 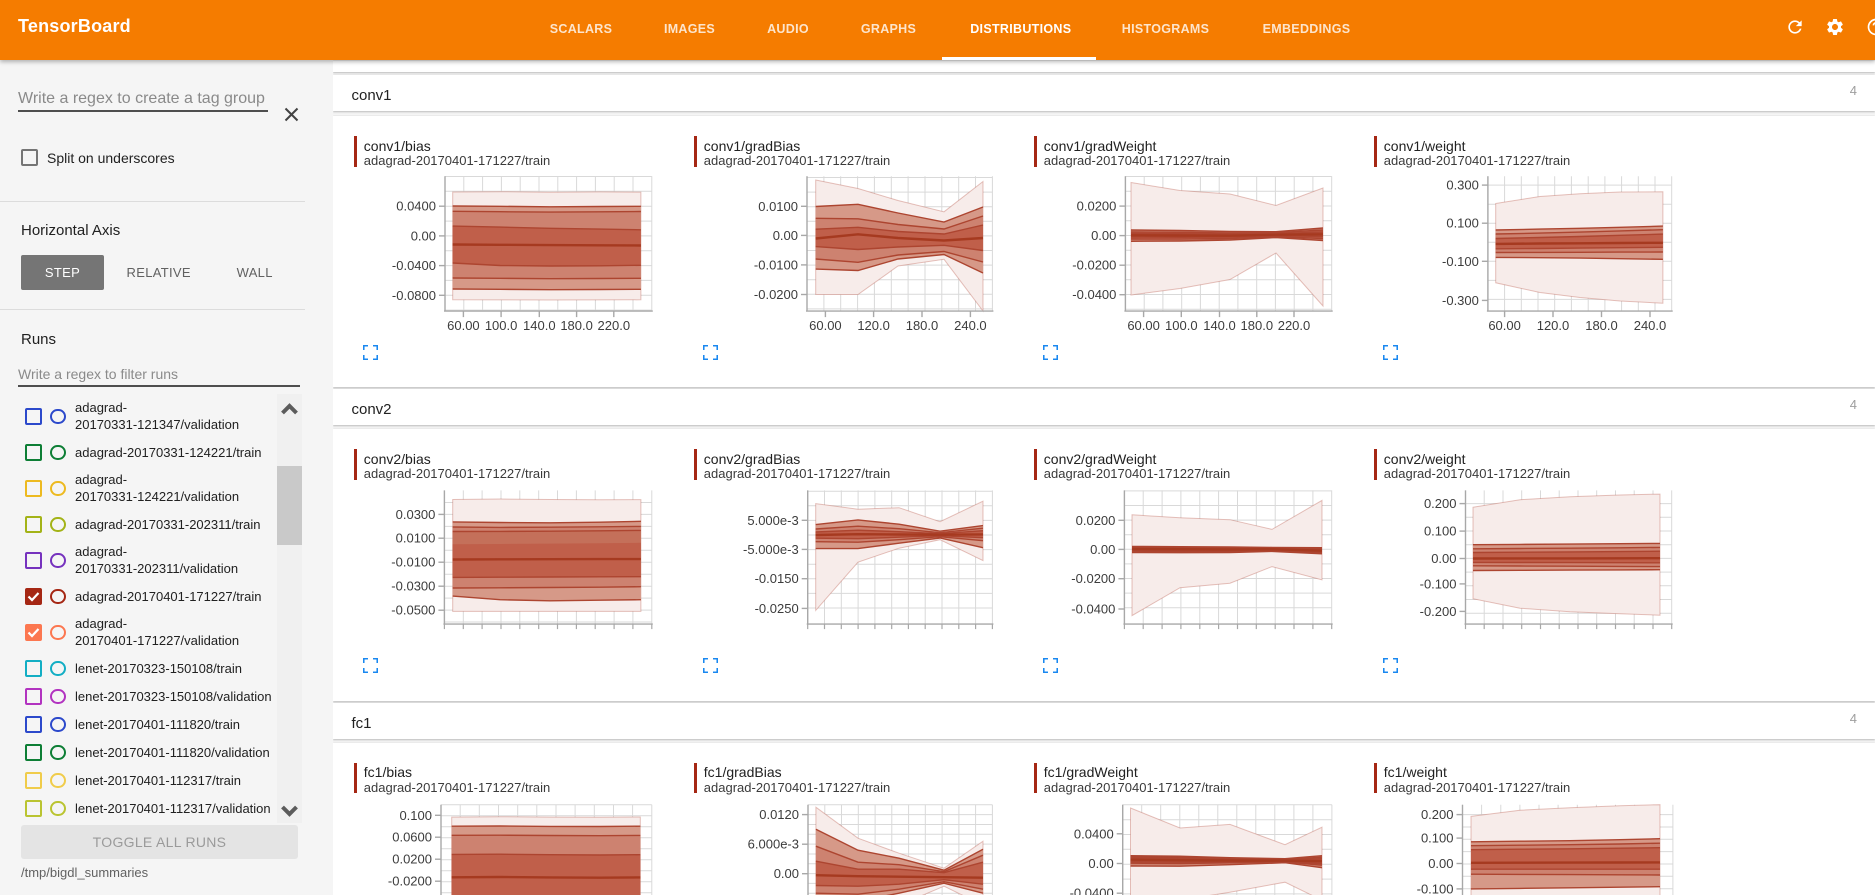 I want to click on svg-text: -5.000e-3, so click(x=771, y=549).